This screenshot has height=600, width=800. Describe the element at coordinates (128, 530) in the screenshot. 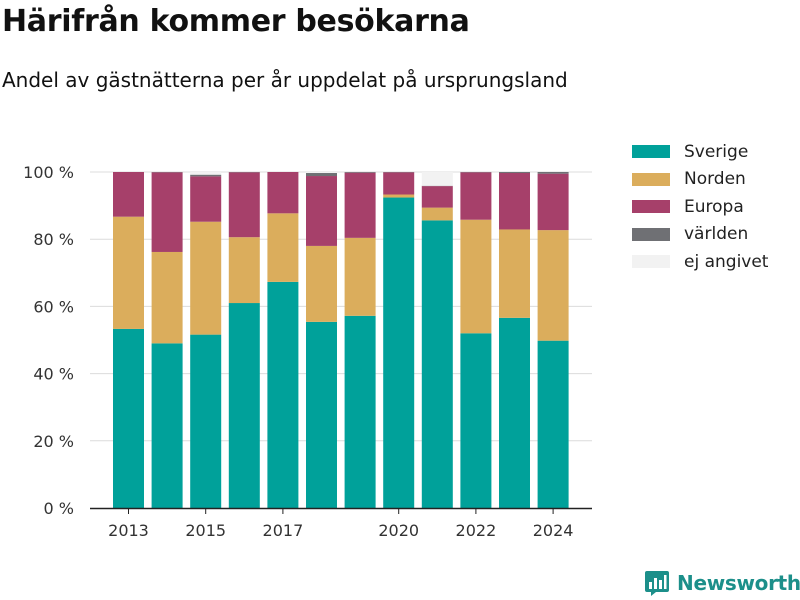

I see `x-tick-label: 2013` at that location.